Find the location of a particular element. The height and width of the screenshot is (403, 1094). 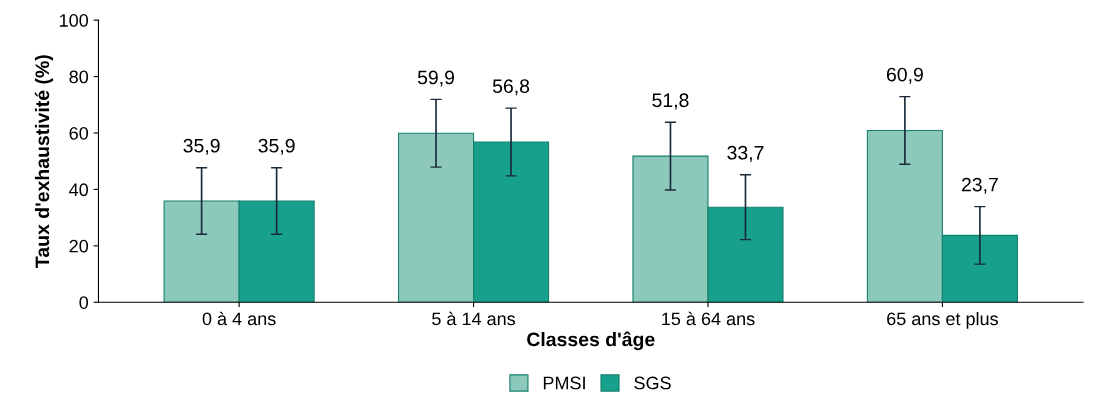

data-label: 59,9 is located at coordinates (436, 78).